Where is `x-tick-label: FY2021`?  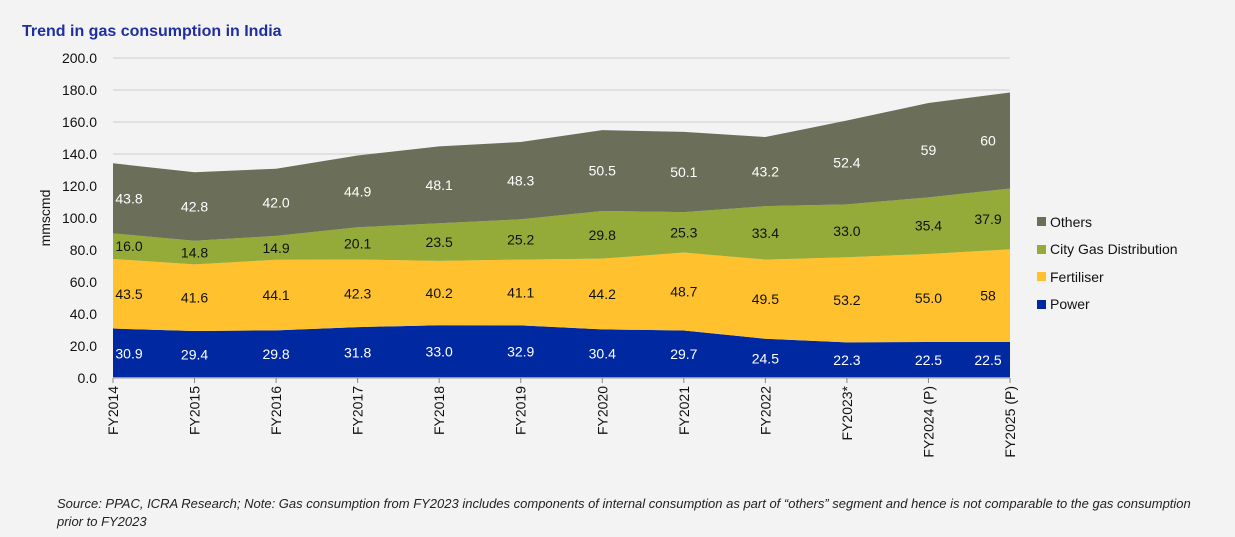
x-tick-label: FY2021 is located at coordinates (684, 410).